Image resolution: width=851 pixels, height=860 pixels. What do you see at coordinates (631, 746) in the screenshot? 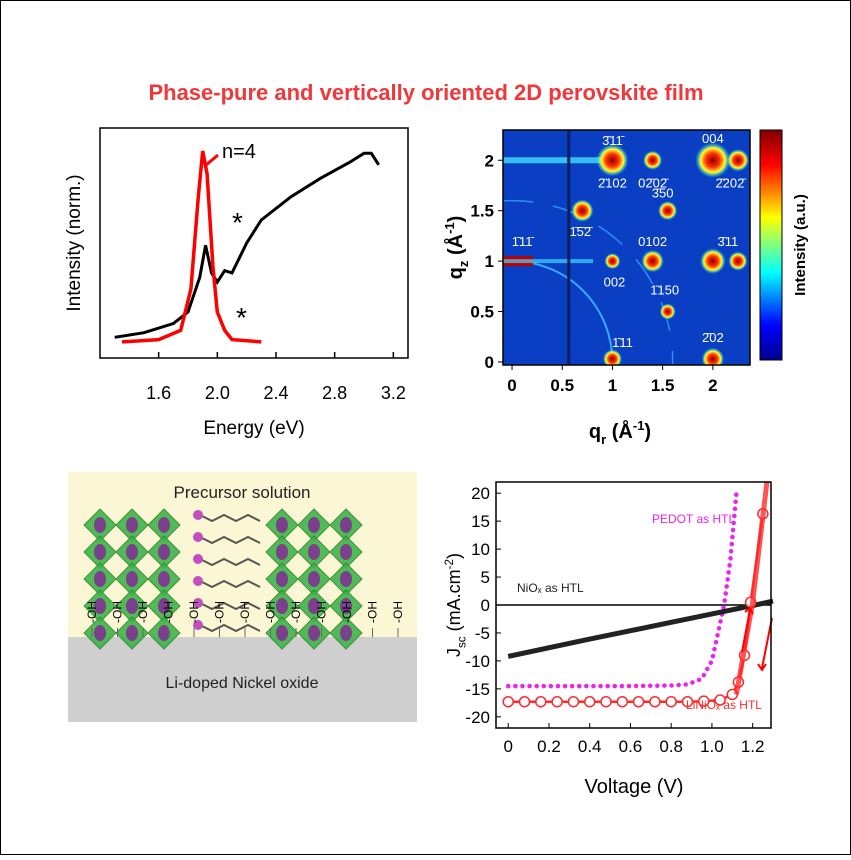
I see `x-tick-label: 0.6` at bounding box center [631, 746].